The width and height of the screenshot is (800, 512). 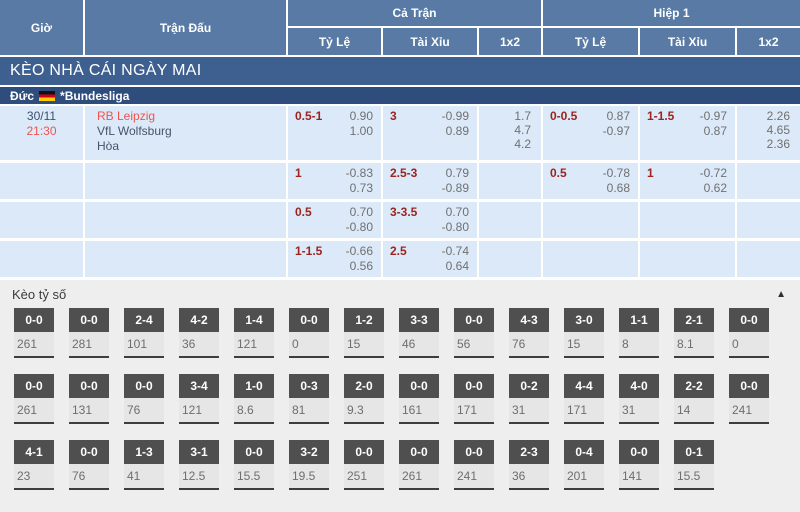 What do you see at coordinates (639, 399) in the screenshot?
I see `score-odds-cell: 4-0 31` at bounding box center [639, 399].